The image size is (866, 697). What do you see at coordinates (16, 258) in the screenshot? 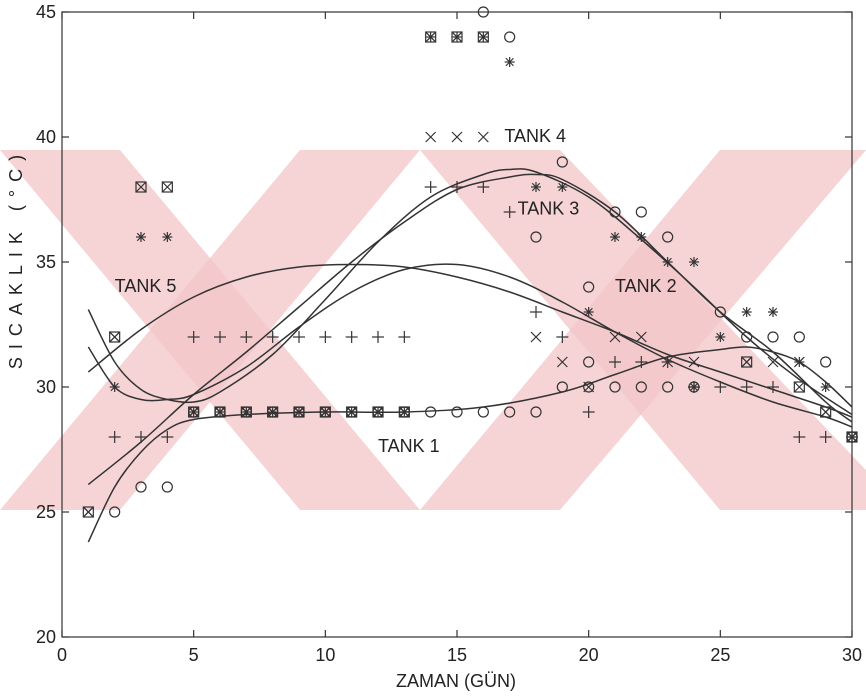
I see `y-axis-label: SICAKLIK (°C)` at bounding box center [16, 258].